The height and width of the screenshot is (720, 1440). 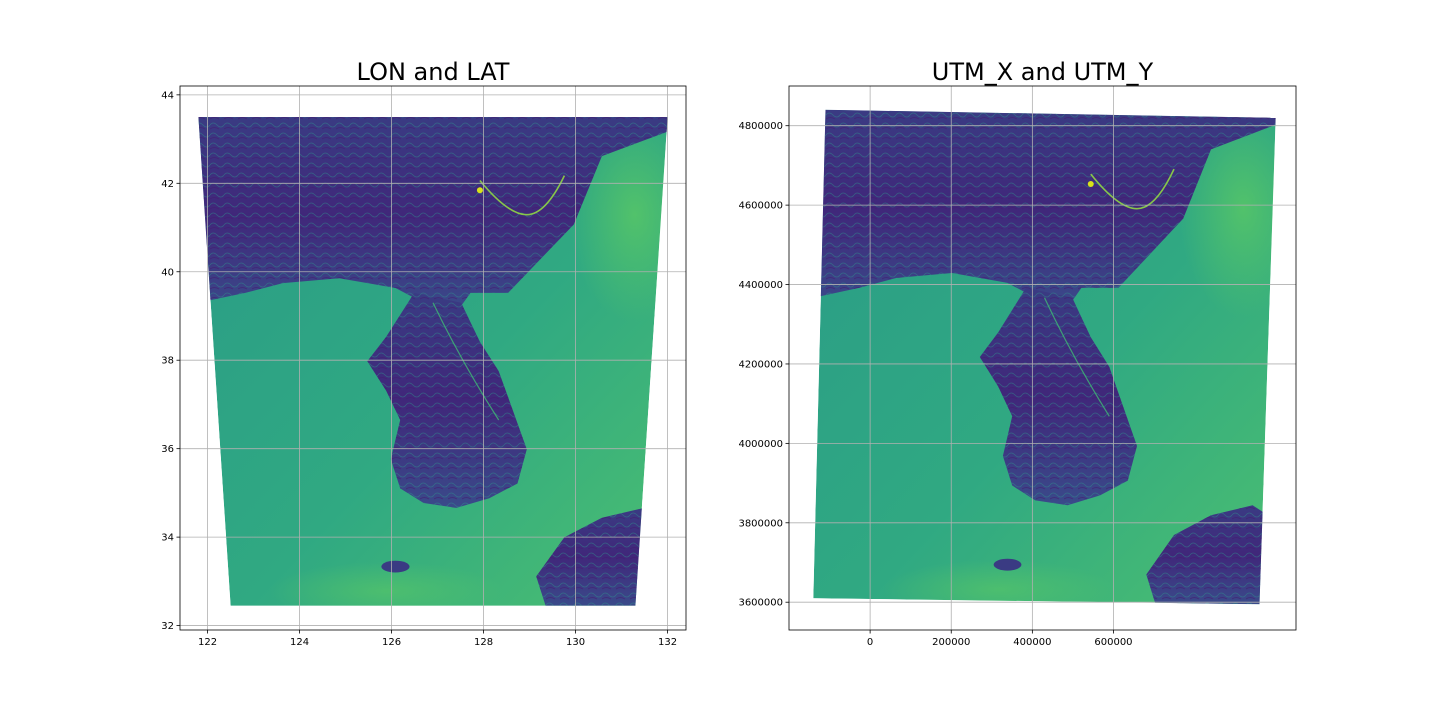 What do you see at coordinates (167, 95) in the screenshot?
I see `y-tick-label: 44` at bounding box center [167, 95].